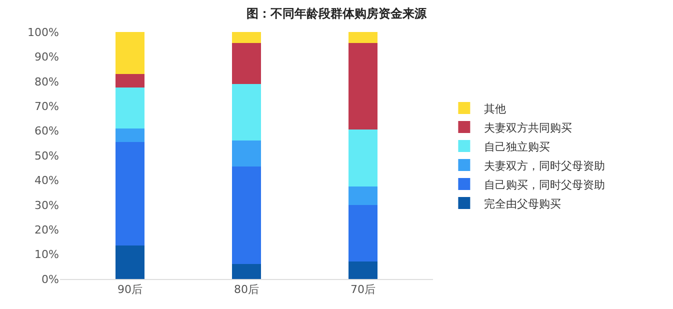 The image size is (673, 309). Describe the element at coordinates (129, 289) in the screenshot. I see `x-tick-label: 90后` at that location.